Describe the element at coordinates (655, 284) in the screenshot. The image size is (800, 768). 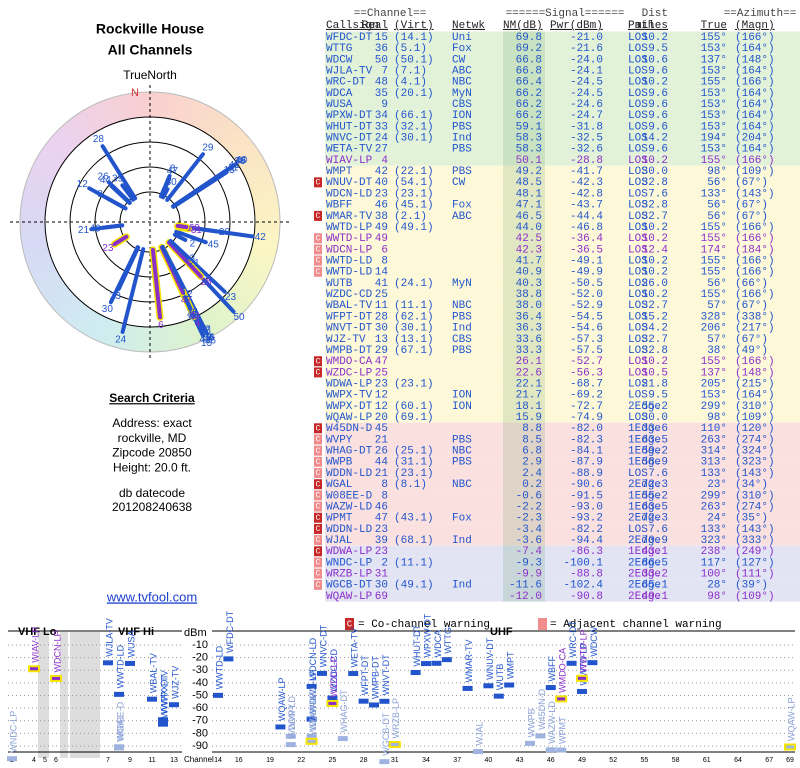
I see `cell: 26.0` at that location.